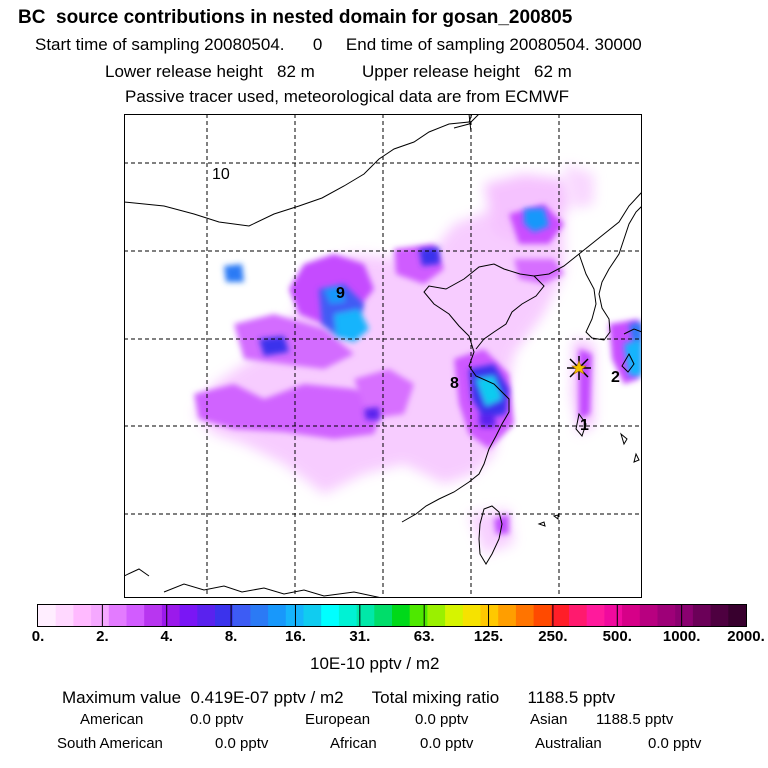  Describe the element at coordinates (615, 377) in the screenshot. I see `region-label-2: 2` at that location.